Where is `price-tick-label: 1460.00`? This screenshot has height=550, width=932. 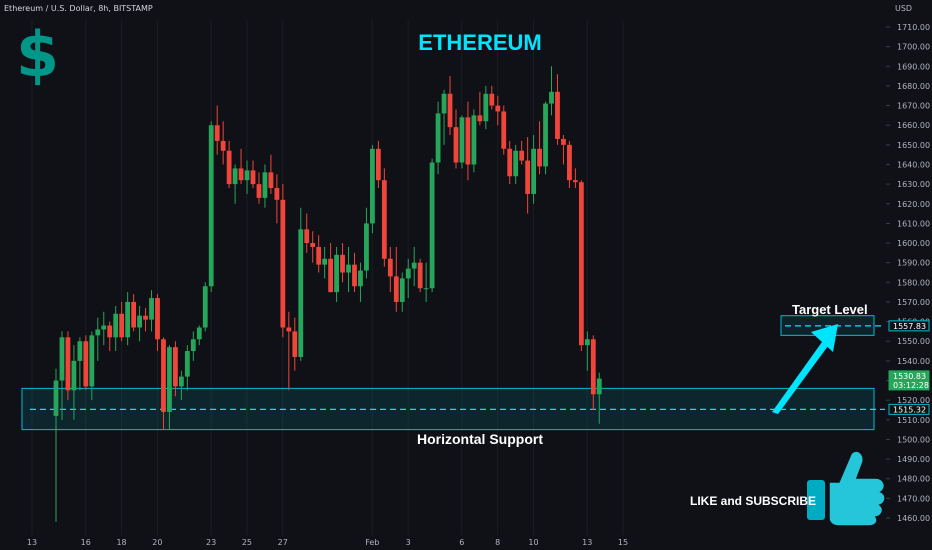
price-tick-label: 1460.00 is located at coordinates (913, 518).